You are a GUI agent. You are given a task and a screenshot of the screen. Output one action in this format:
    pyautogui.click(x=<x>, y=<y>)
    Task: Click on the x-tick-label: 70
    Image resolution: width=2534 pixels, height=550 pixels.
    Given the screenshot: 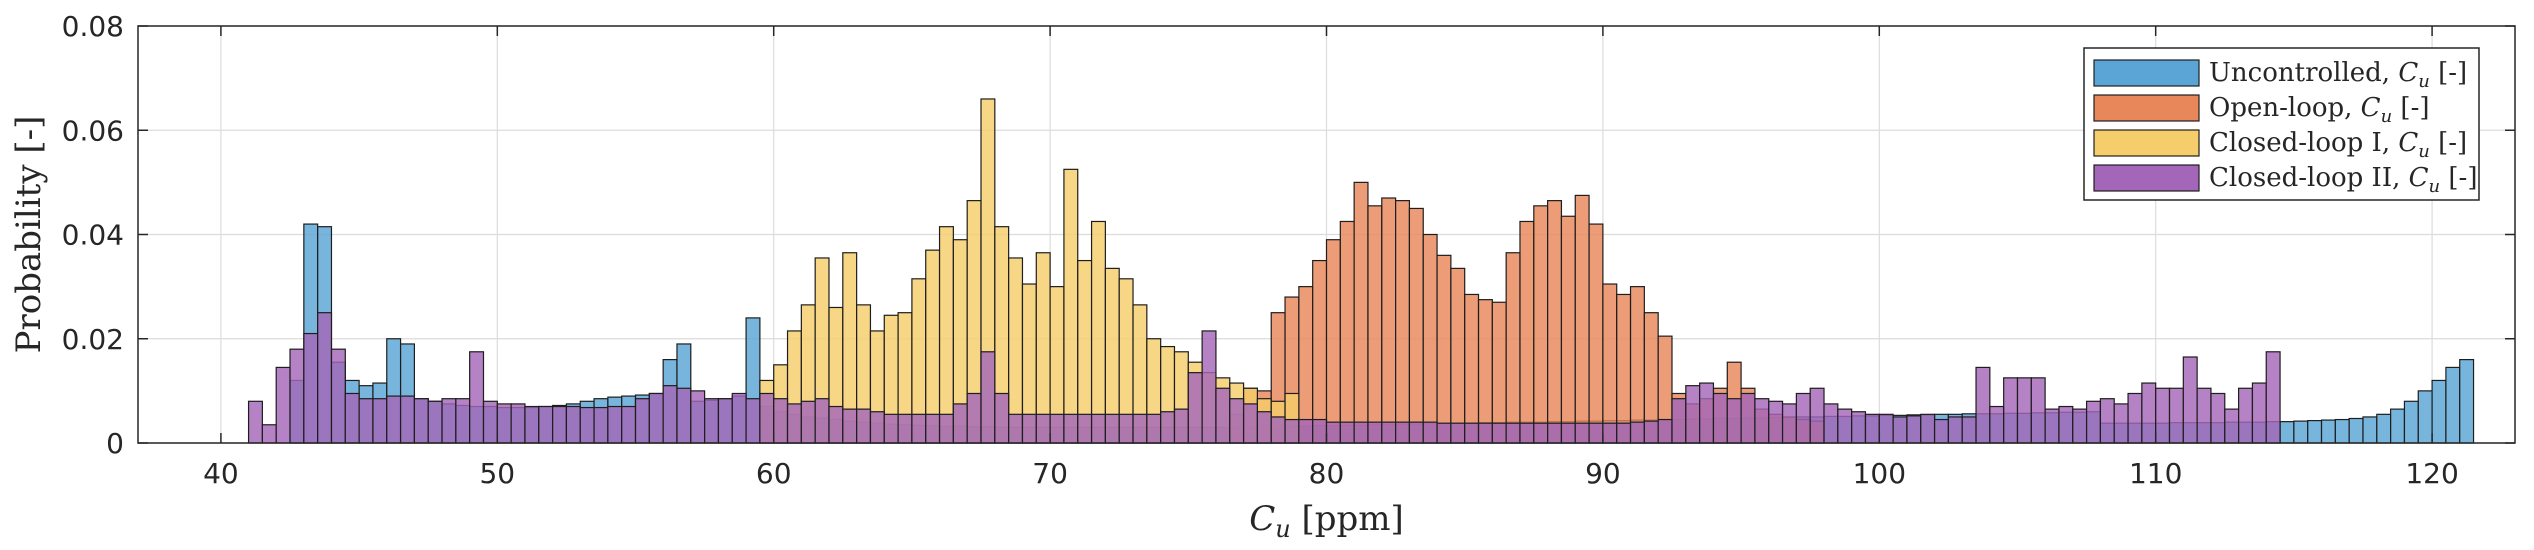 What is the action you would take?
    pyautogui.click(x=1050, y=473)
    